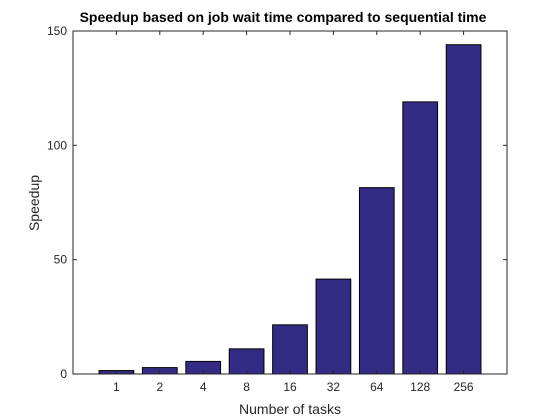 The height and width of the screenshot is (420, 560). What do you see at coordinates (34, 203) in the screenshot?
I see `y-axis-label: Speedup` at bounding box center [34, 203].